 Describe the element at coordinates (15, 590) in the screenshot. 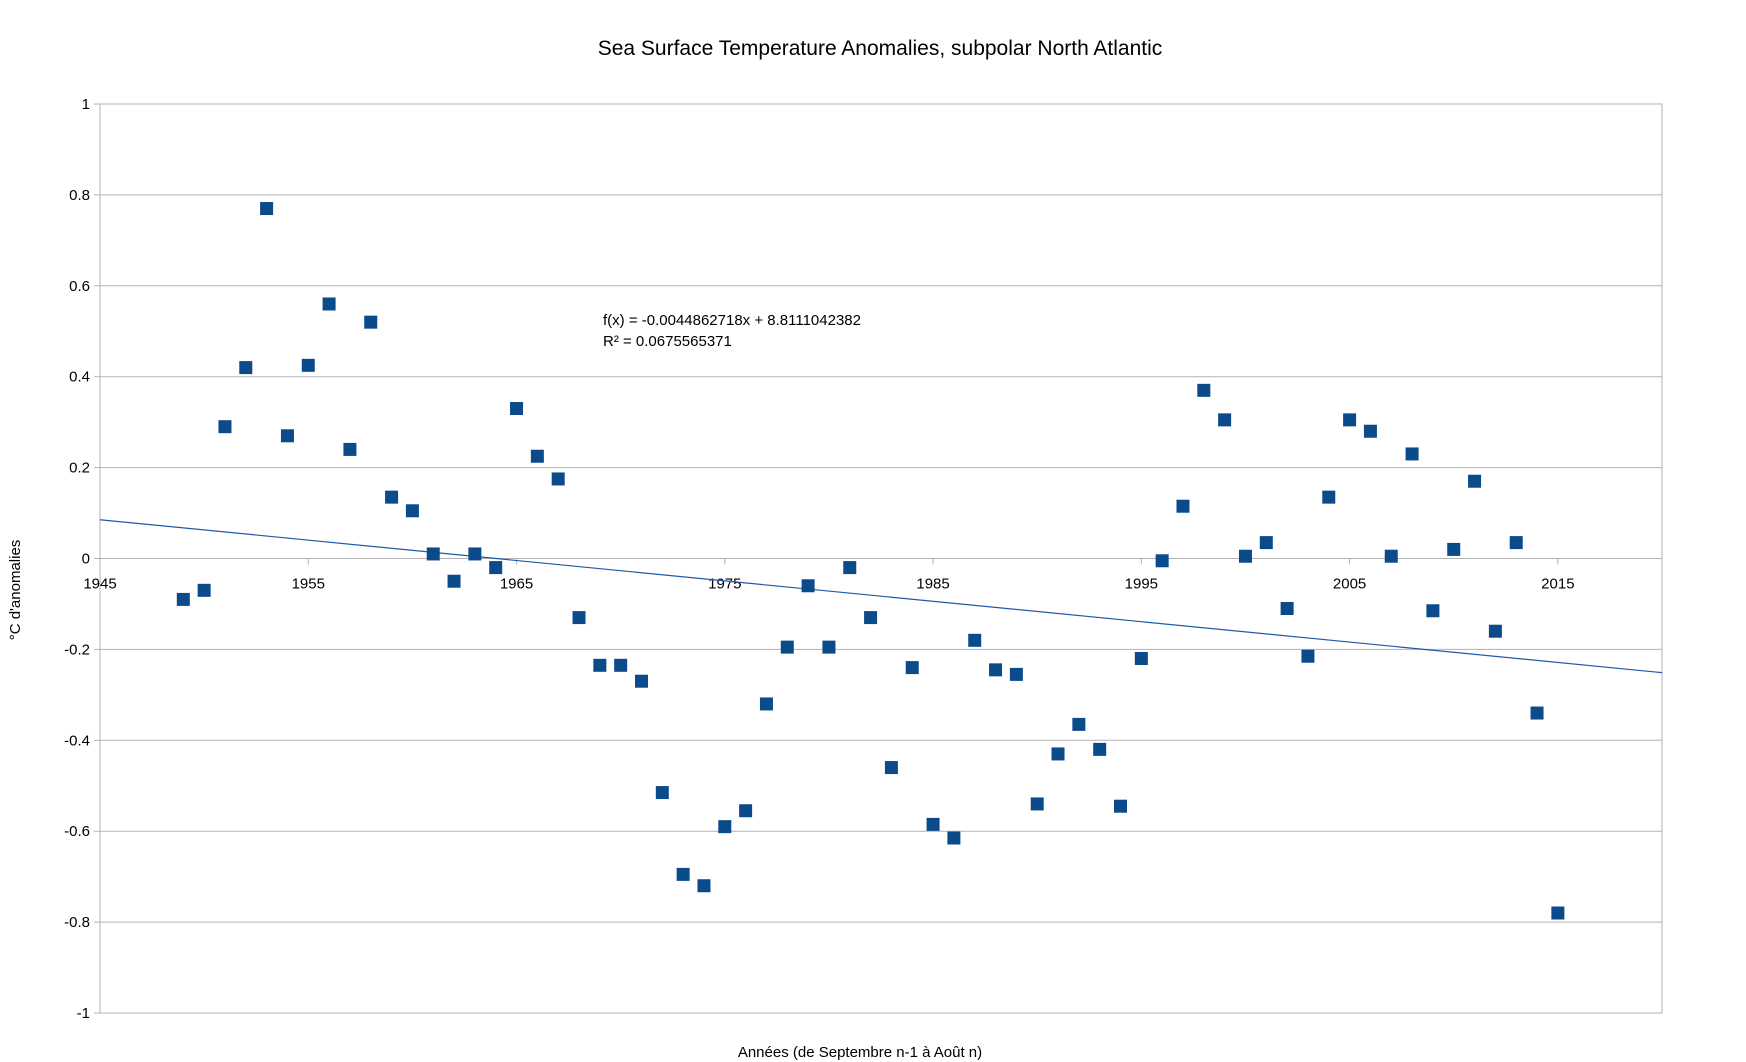

I see `y-axis-label: °C d'anomalies` at that location.